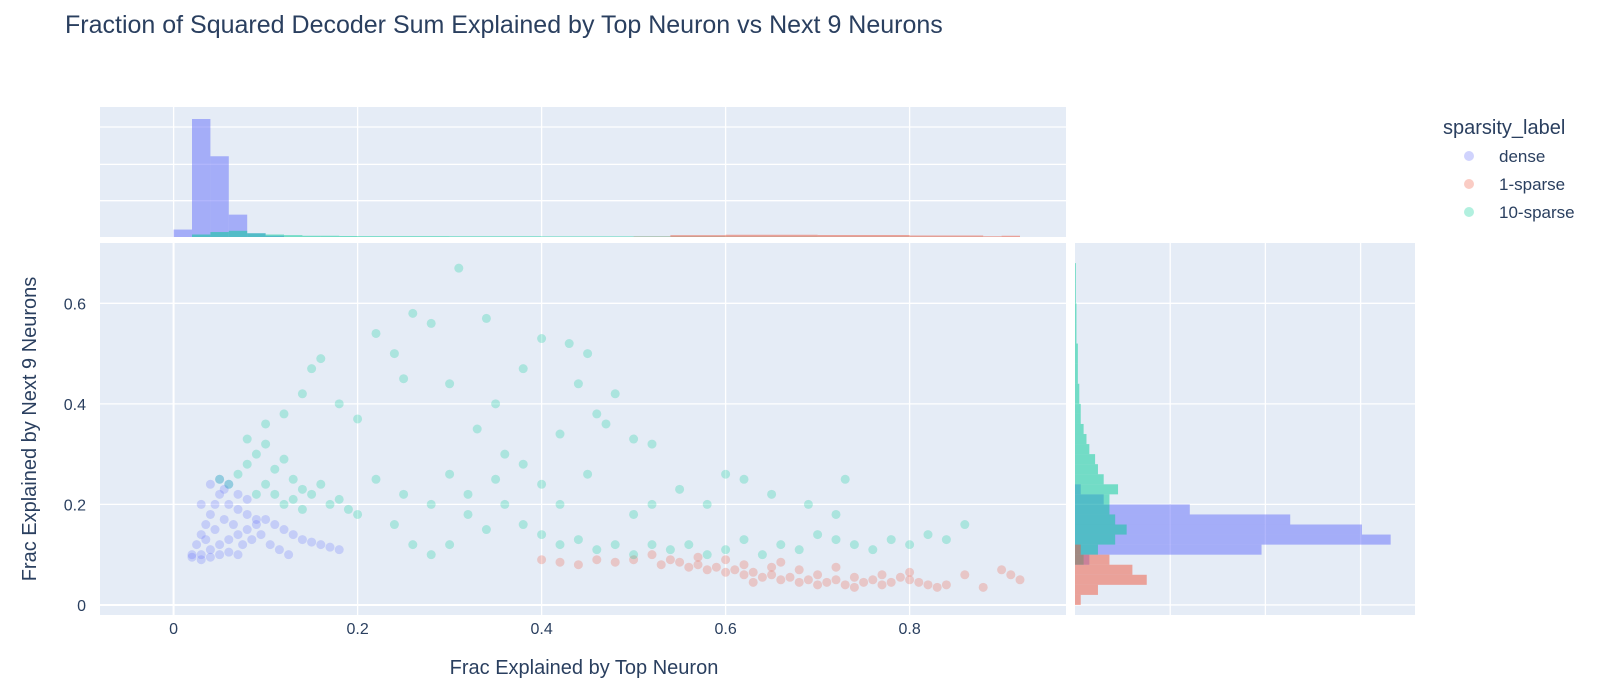  I want to click on x-axis-label: Frac Explained by Top Neuron, so click(584, 668).